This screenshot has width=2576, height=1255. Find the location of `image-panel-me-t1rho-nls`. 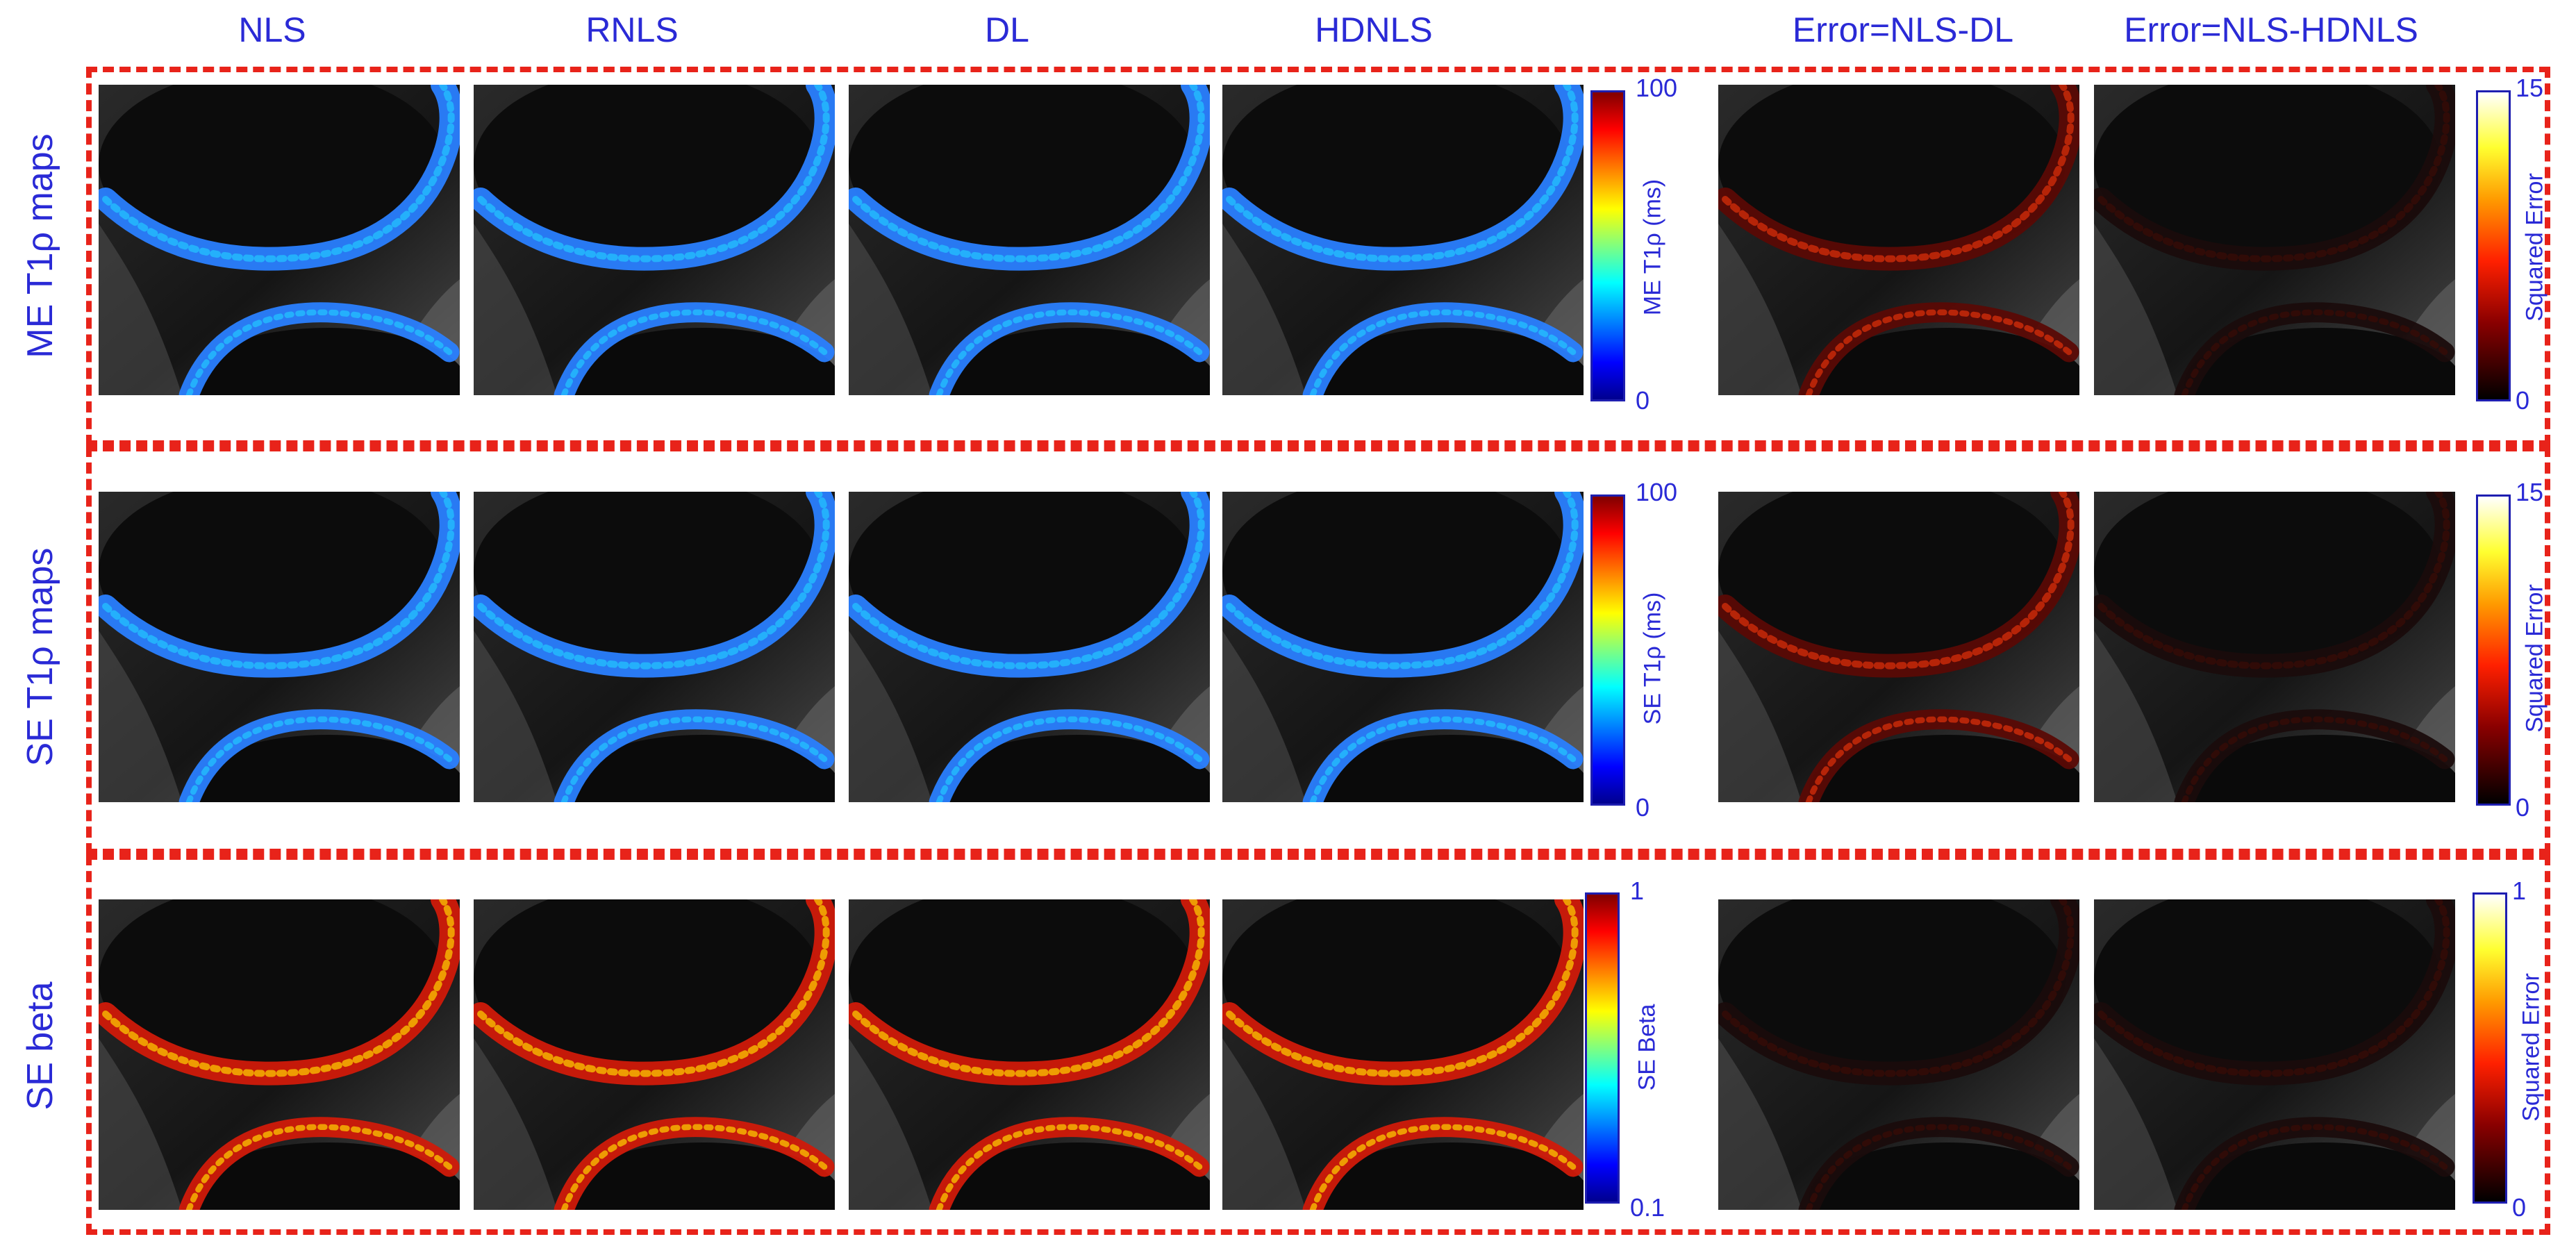

image-panel-me-t1rho-nls is located at coordinates (279, 240).